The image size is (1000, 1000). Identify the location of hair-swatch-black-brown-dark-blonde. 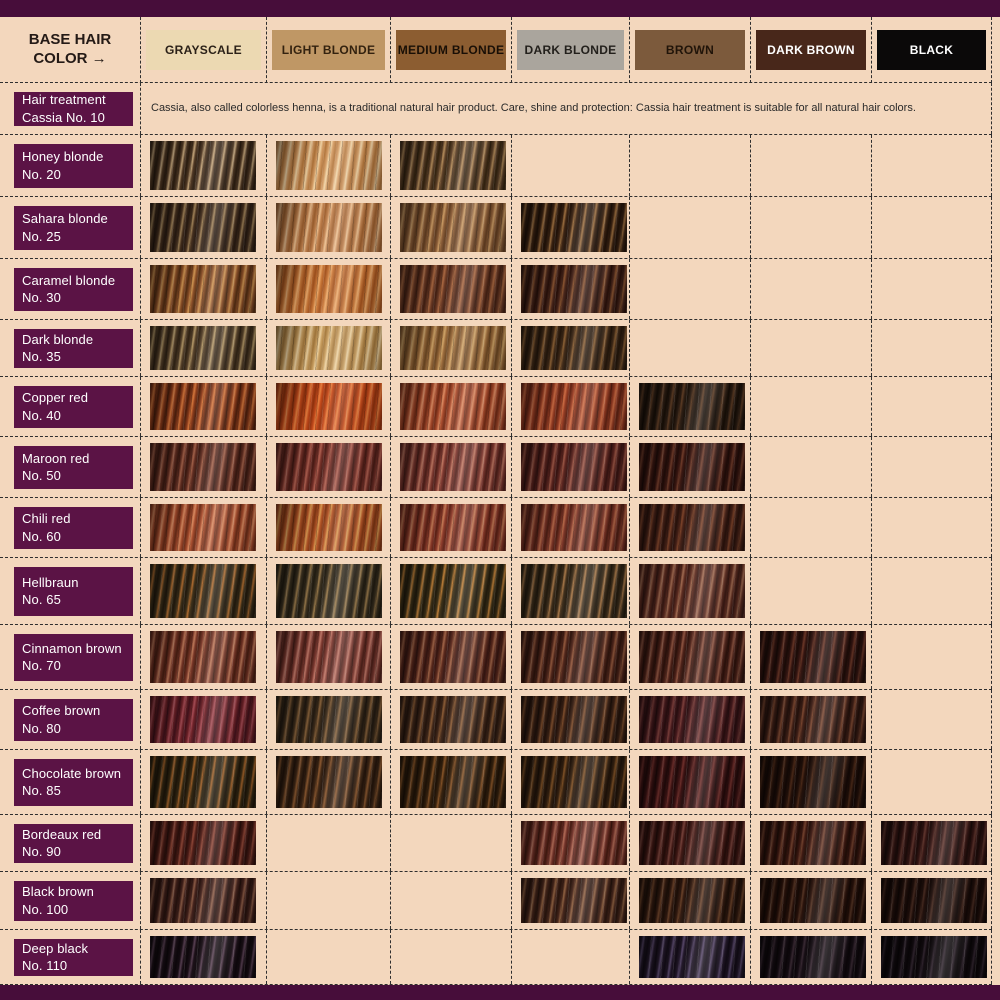
(574, 900).